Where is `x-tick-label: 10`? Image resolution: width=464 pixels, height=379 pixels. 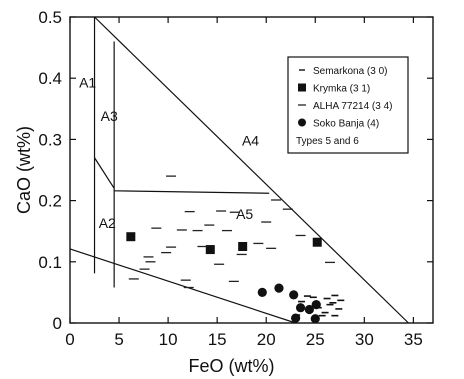 x-tick-label: 10 is located at coordinates (168, 339).